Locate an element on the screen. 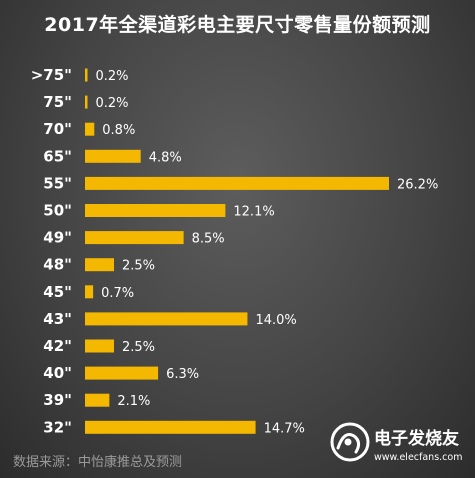 The width and height of the screenshot is (475, 478). category-label: 40" is located at coordinates (57, 373).